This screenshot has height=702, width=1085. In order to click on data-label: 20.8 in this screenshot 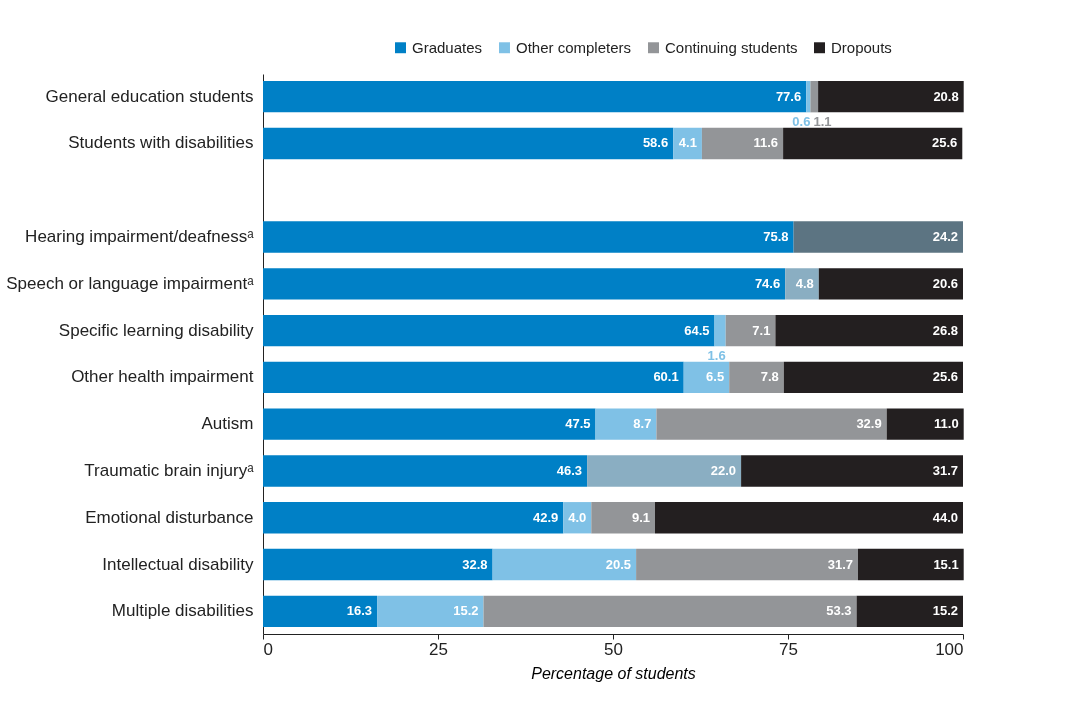, I will do `click(946, 96)`.